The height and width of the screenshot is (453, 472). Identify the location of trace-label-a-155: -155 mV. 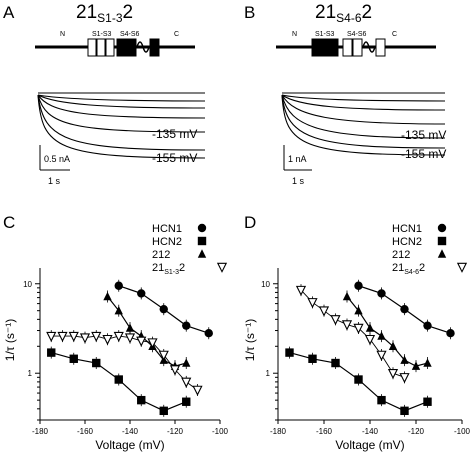
(174, 158).